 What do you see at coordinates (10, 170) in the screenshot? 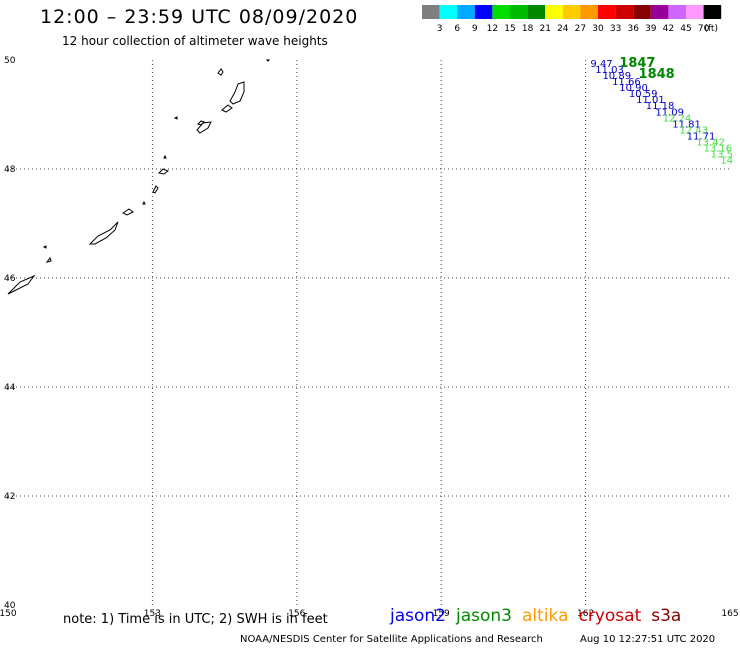
I see `lat-tick-label: 48` at bounding box center [10, 170].